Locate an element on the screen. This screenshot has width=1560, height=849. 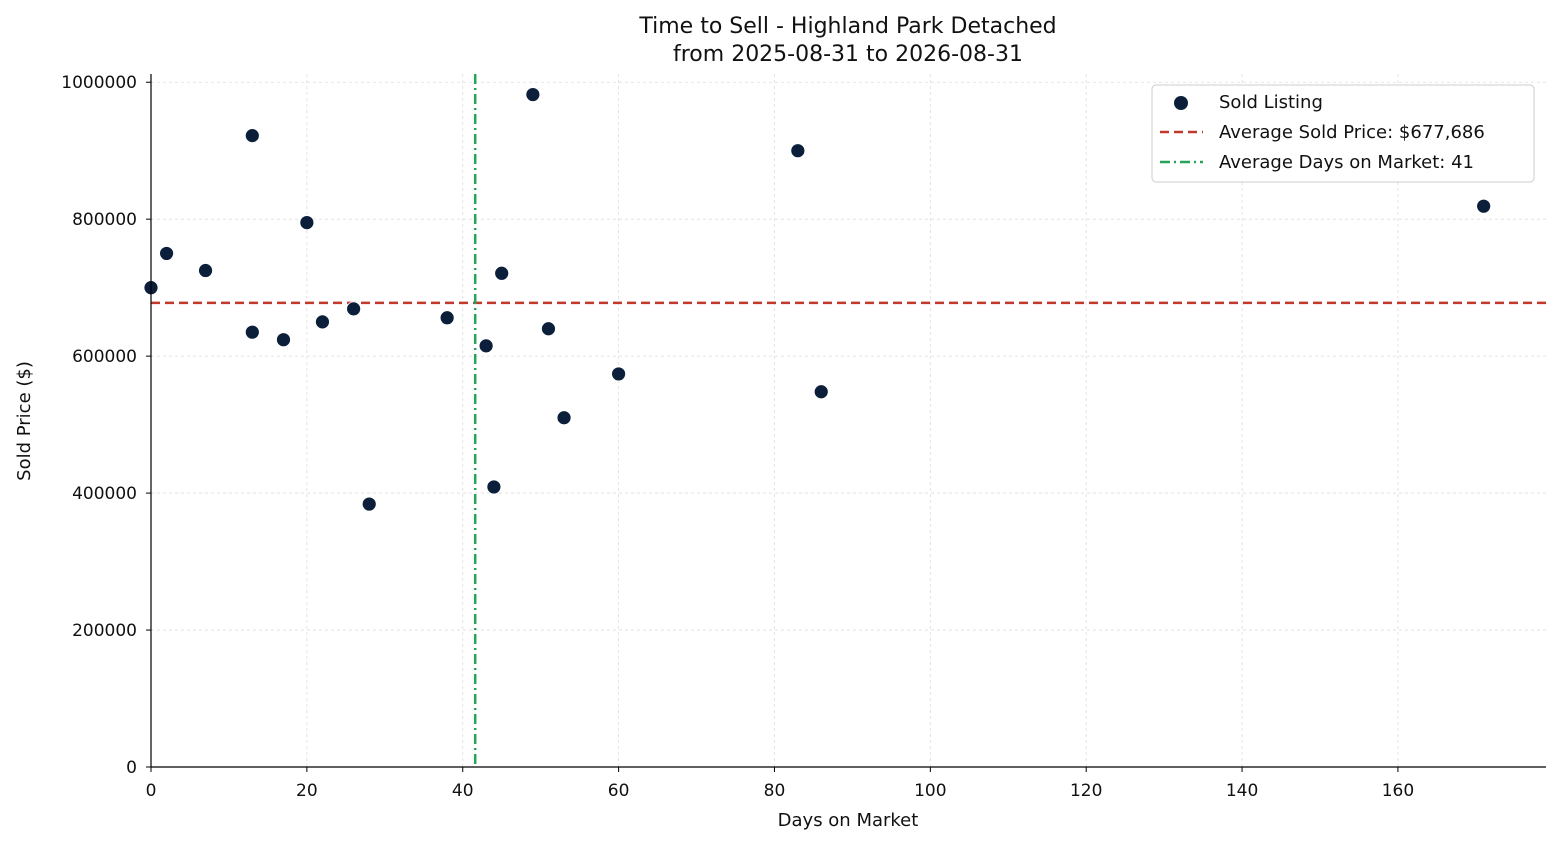
x-tick-label: 100 is located at coordinates (930, 791).